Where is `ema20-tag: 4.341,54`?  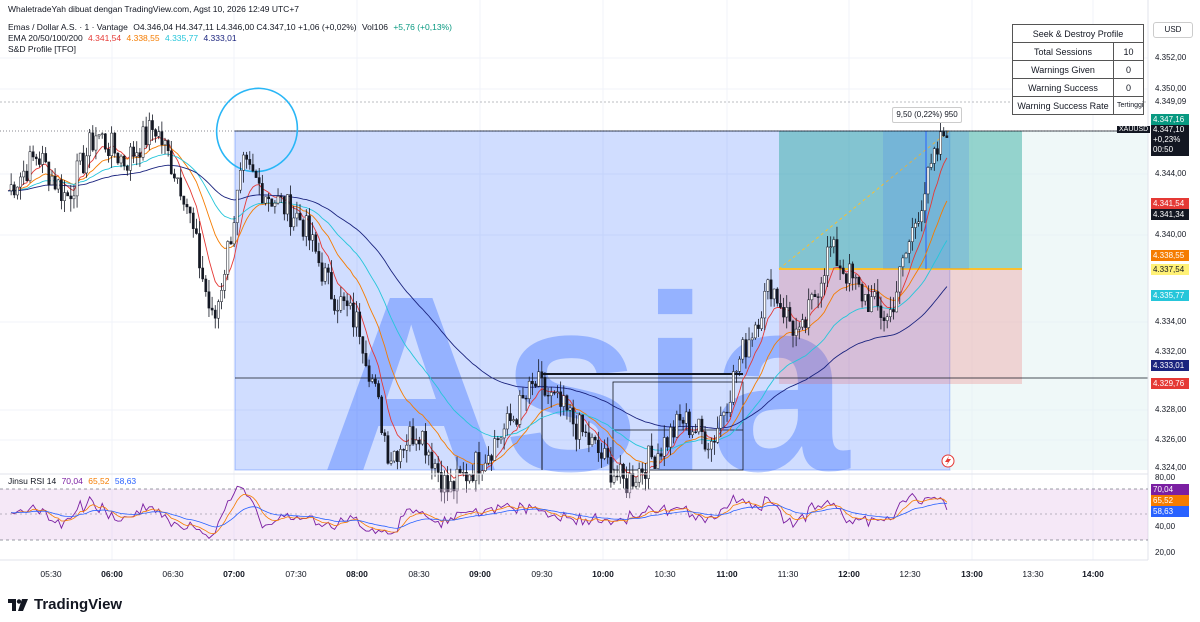 ema20-tag: 4.341,54 is located at coordinates (1170, 203).